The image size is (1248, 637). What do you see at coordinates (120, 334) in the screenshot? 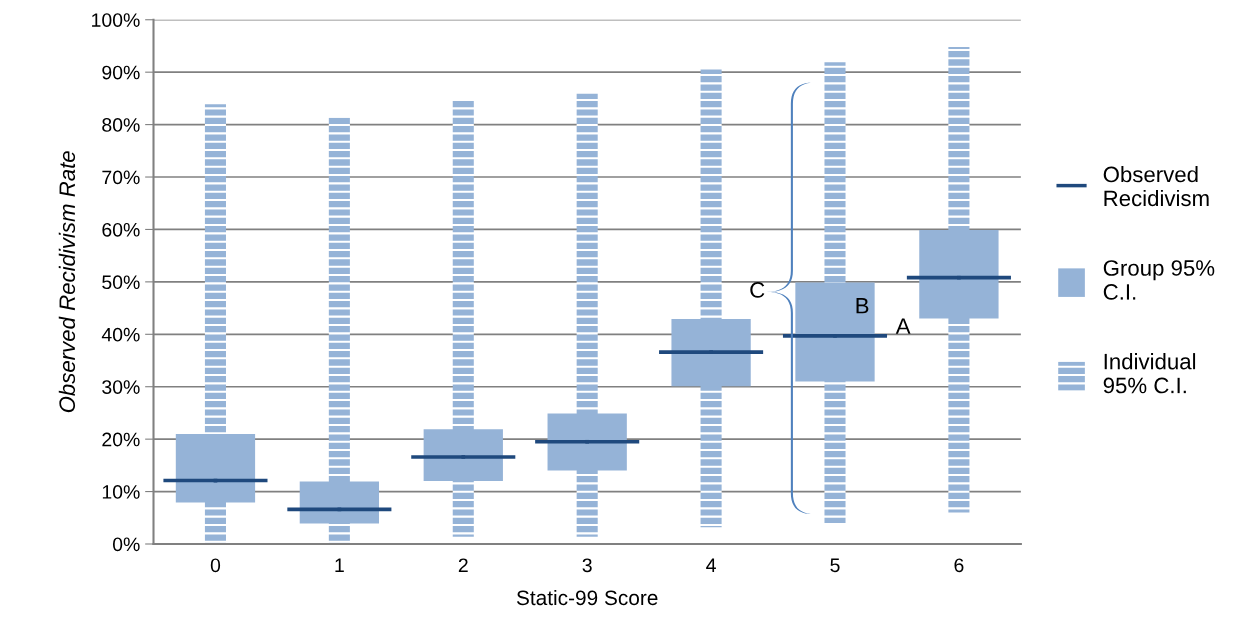
I see `y-tick-label: 40%` at bounding box center [120, 334].